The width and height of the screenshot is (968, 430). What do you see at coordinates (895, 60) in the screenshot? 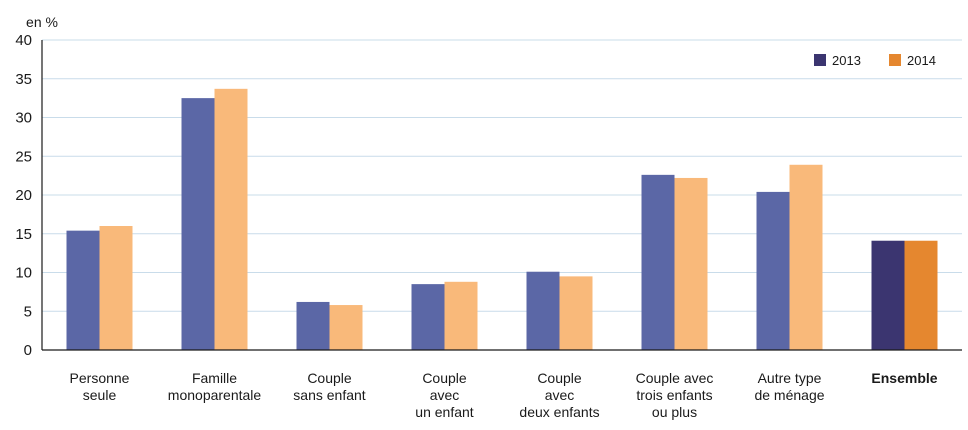
I see `legend-swatch-2014` at bounding box center [895, 60].